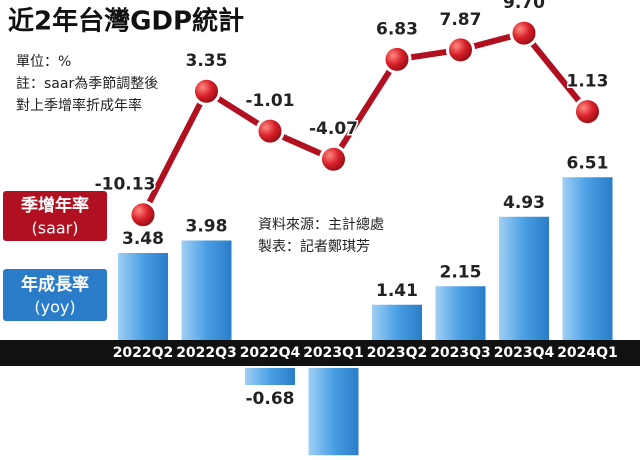  I want to click on source-note: 資料來源：主計總處, so click(321, 224).